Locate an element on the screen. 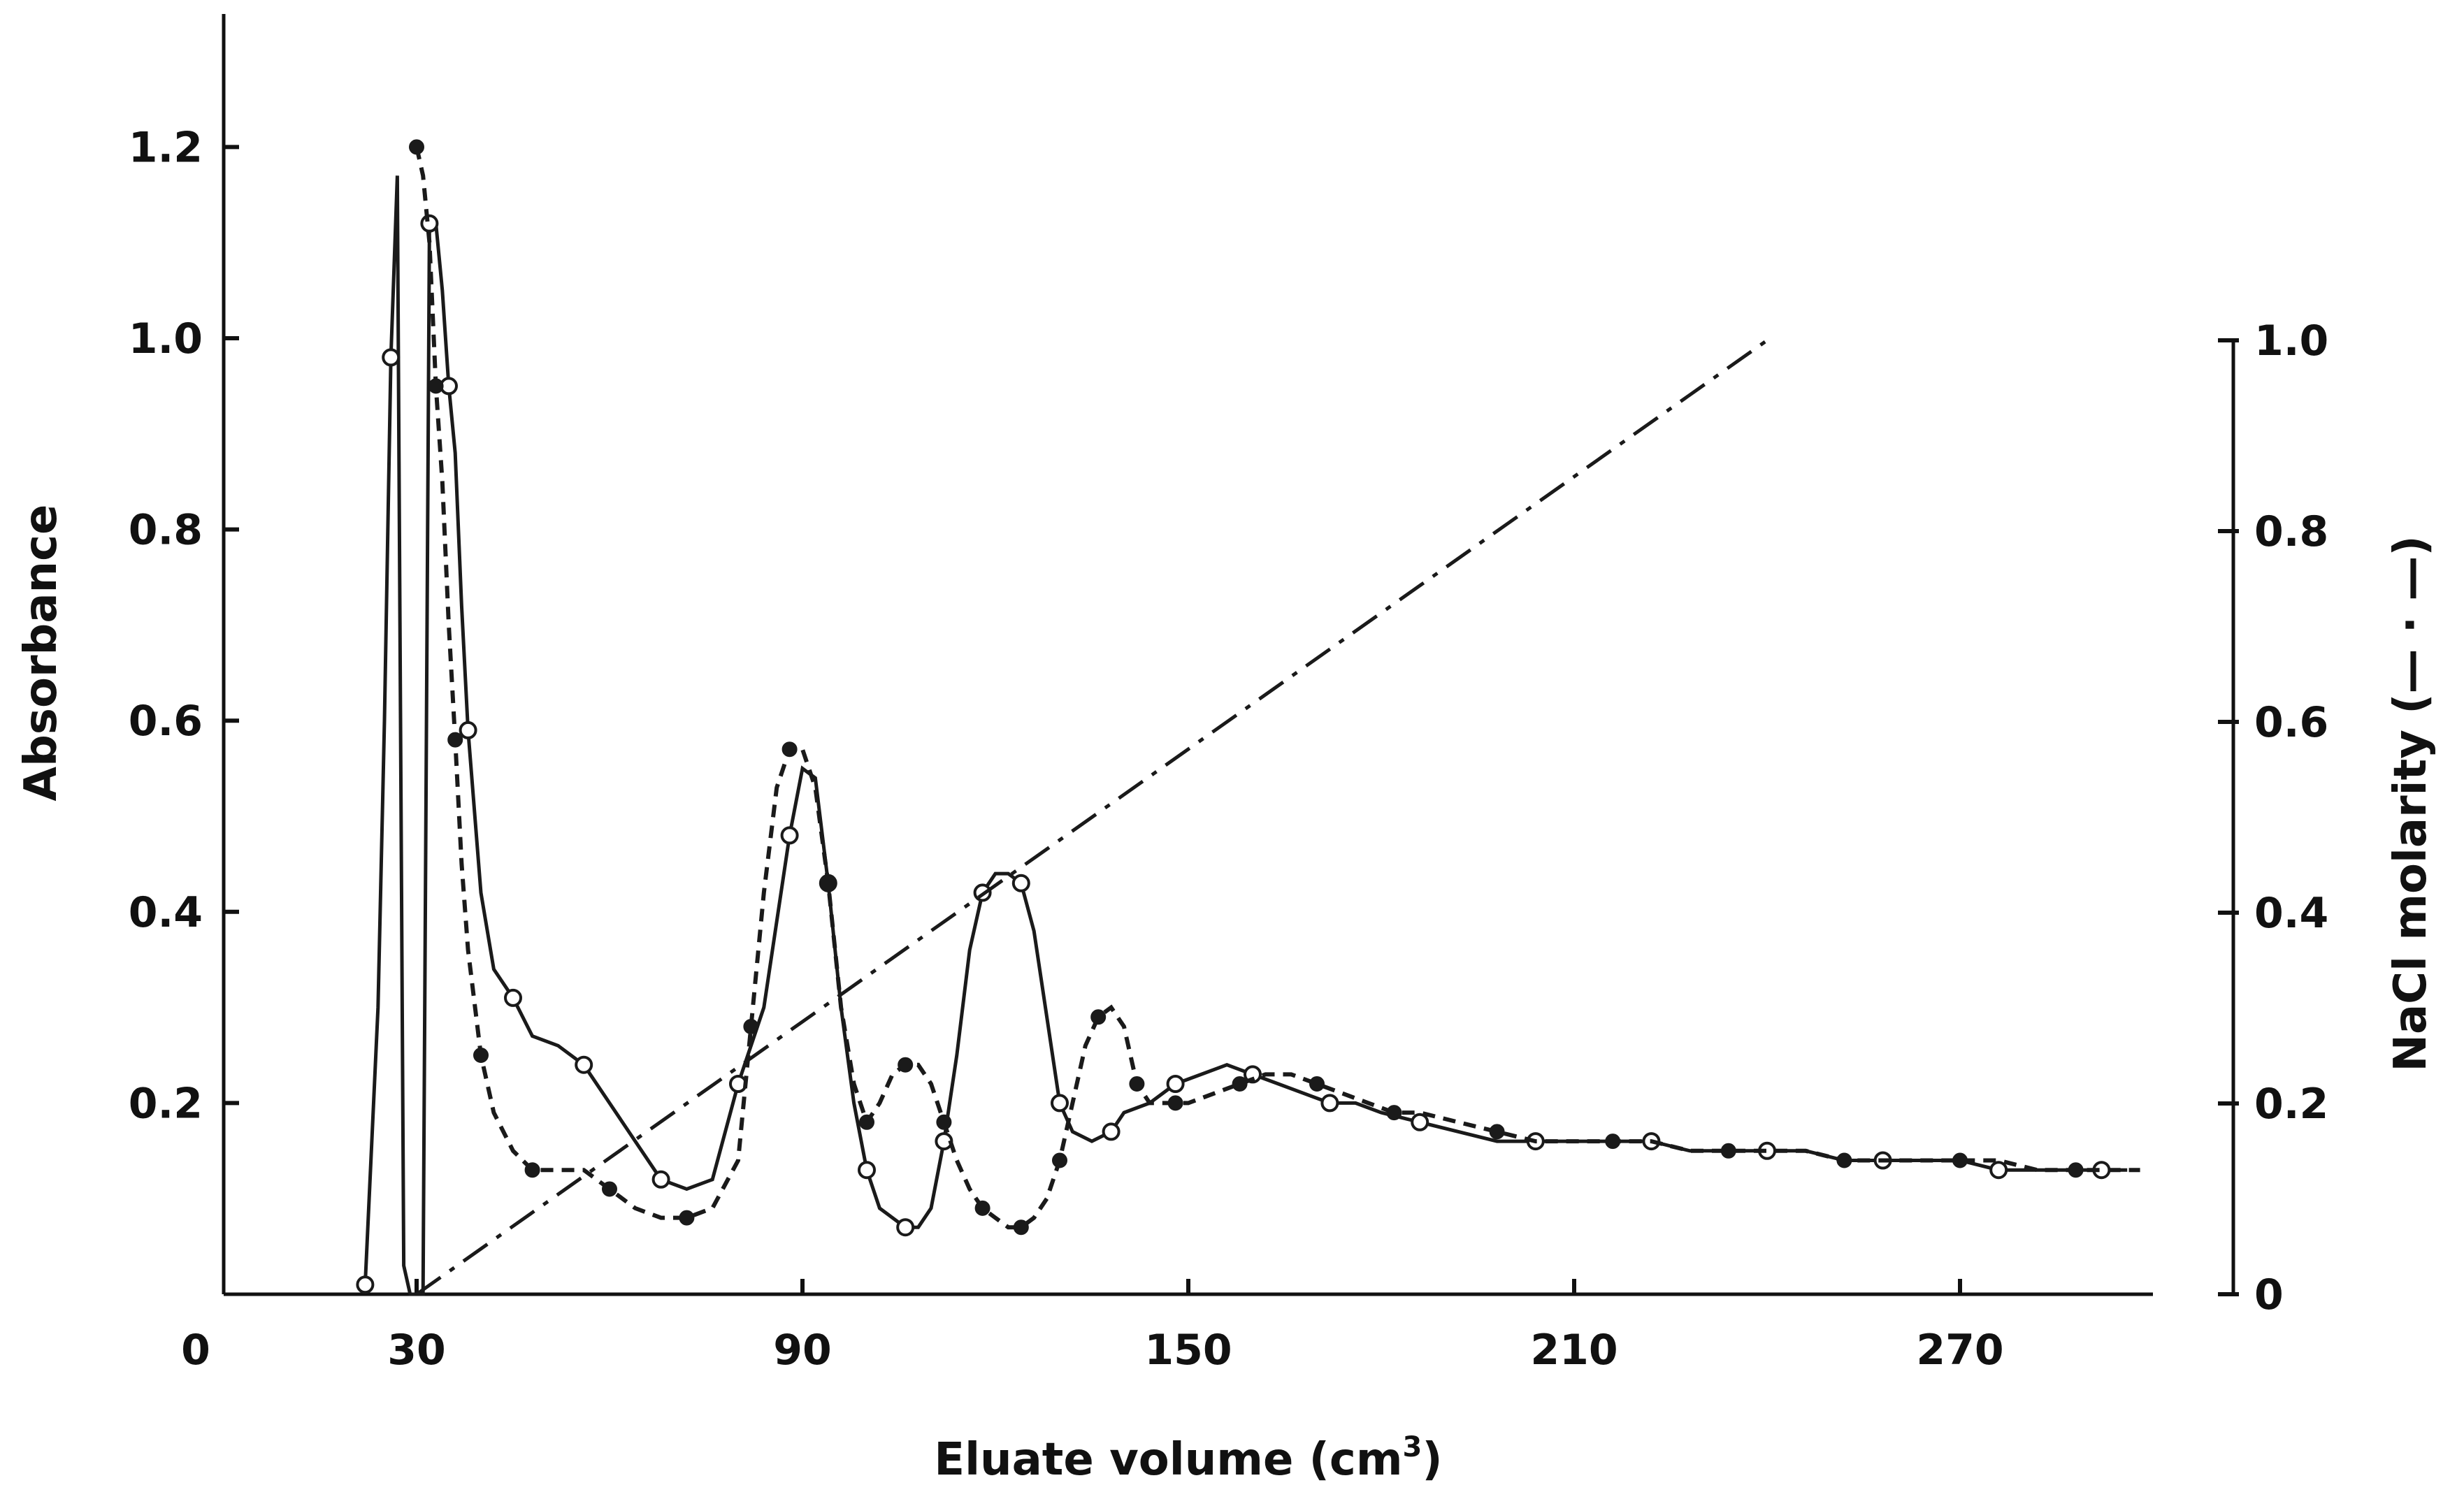 The height and width of the screenshot is (1499, 2464). x-tick-label-270: 270 is located at coordinates (1959, 1350).